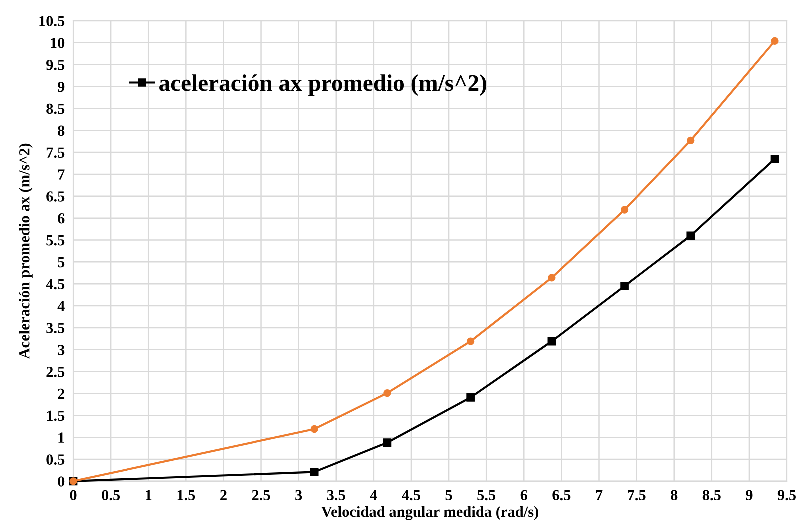  I want to click on x-tick-label: 9, so click(749, 495).